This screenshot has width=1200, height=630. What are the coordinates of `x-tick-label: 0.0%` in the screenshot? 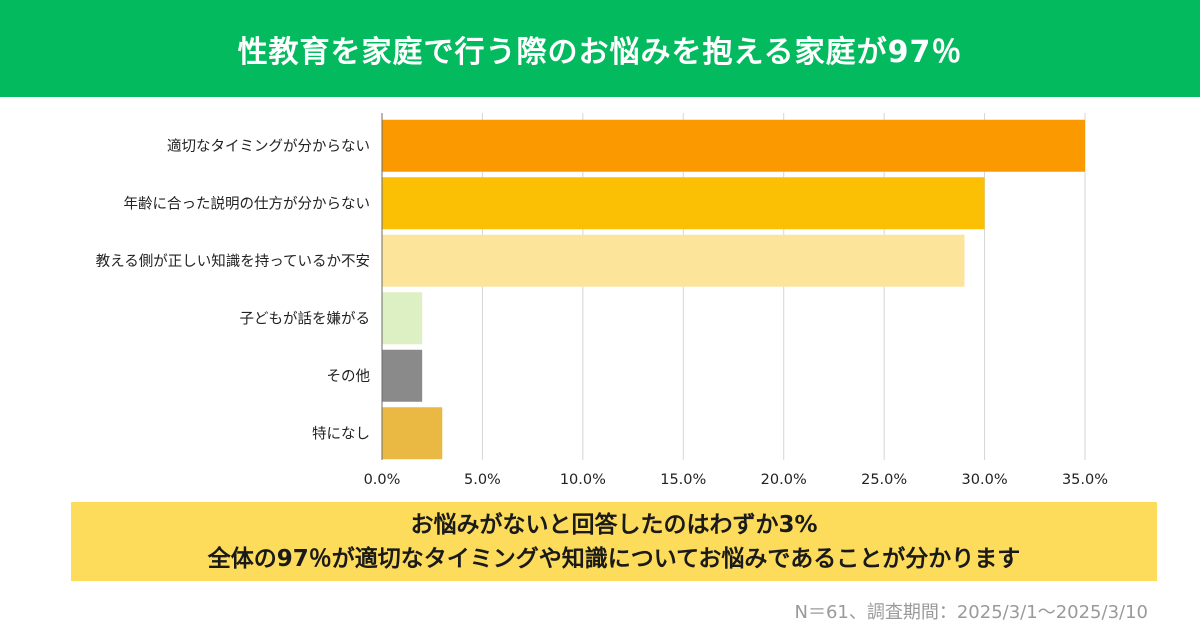 It's located at (382, 480).